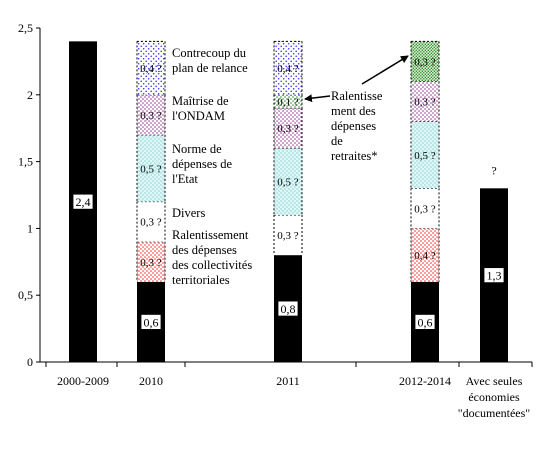 This screenshot has width=537, height=450. Describe the element at coordinates (493, 170) in the screenshot. I see `question-mark-label: ?` at that location.